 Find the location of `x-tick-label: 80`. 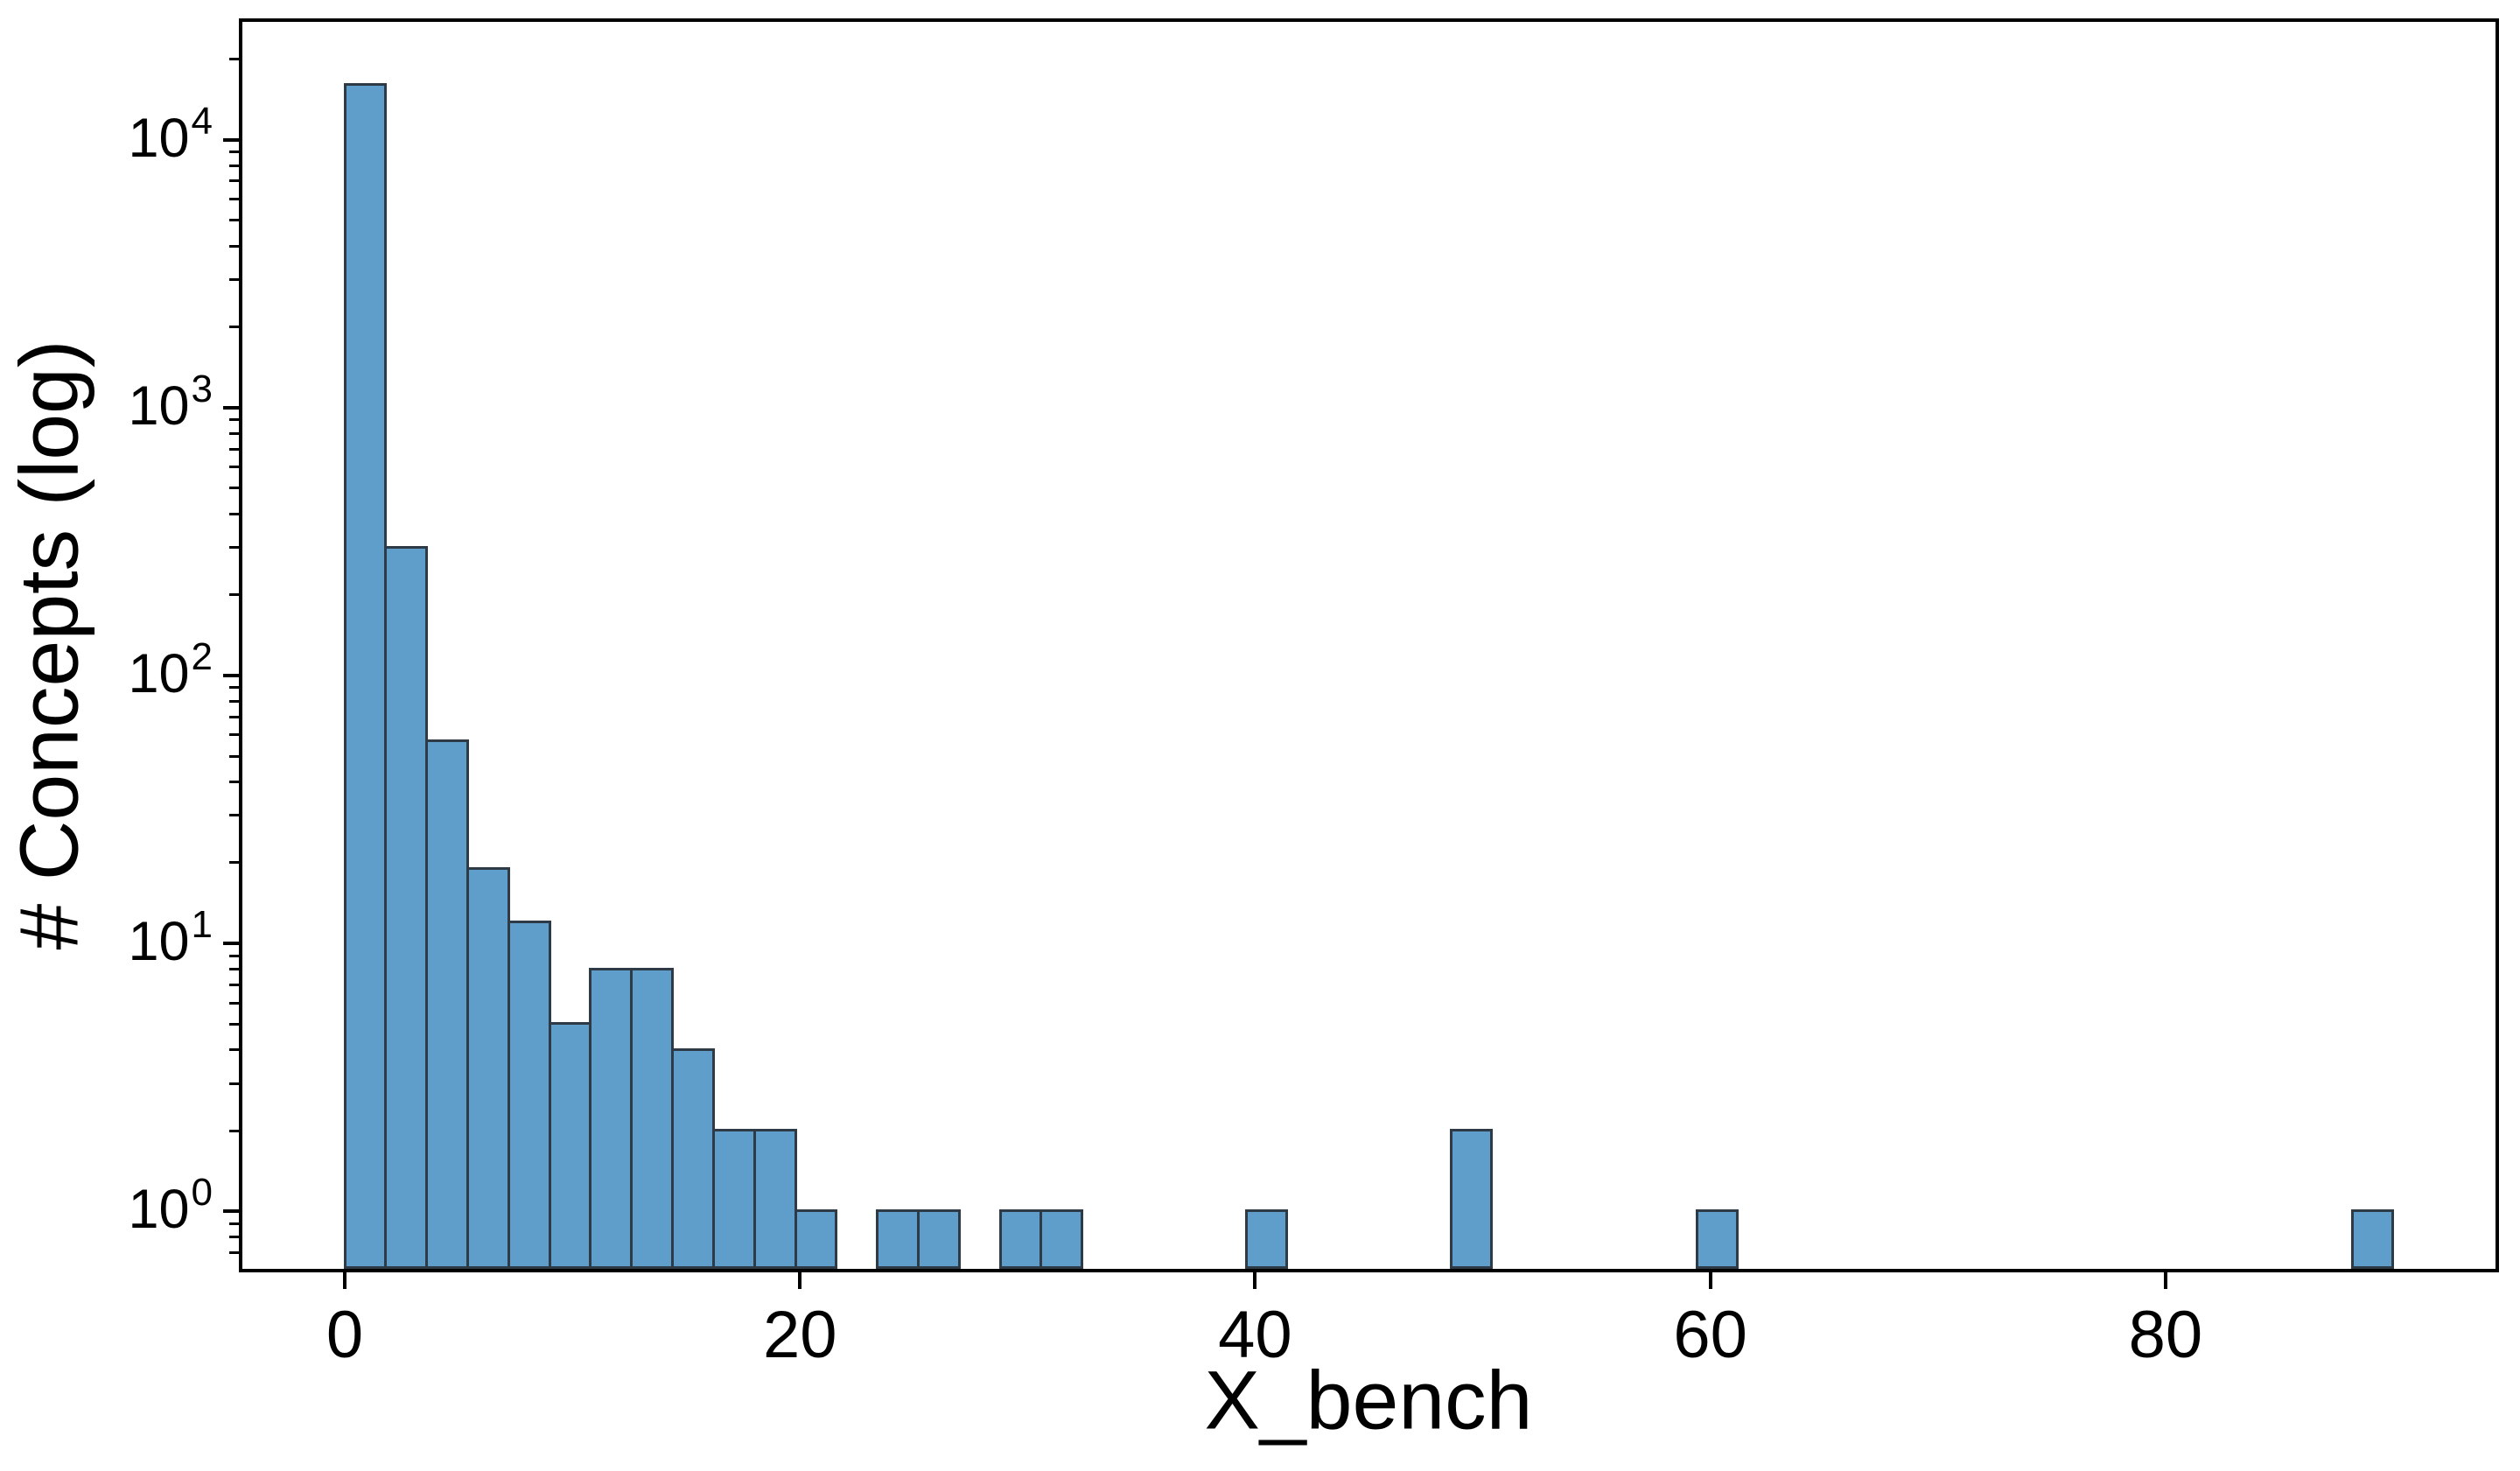

x-tick-label: 80 is located at coordinates (2165, 1335).